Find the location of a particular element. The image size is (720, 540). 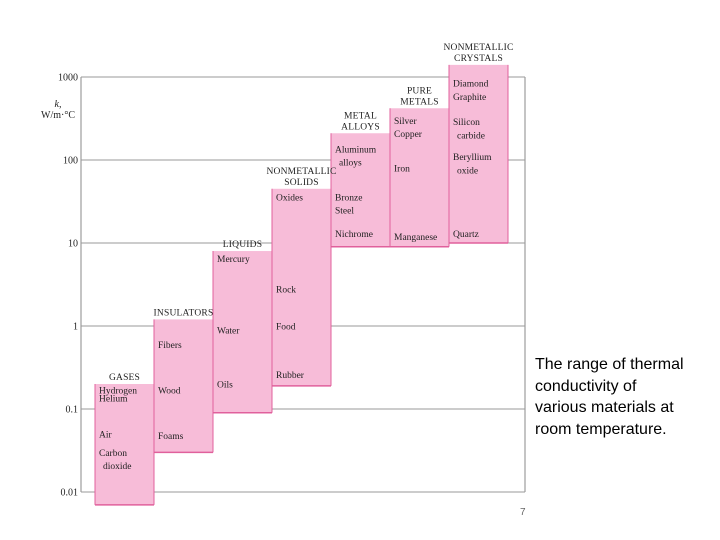

y-tick-label: 1000 is located at coordinates (68, 78).